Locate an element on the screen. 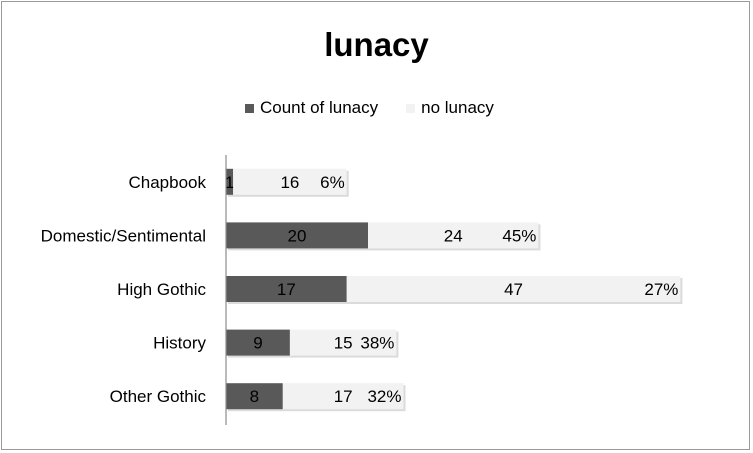  bar-no-lunacy-domestic-sentimental is located at coordinates (453, 235).